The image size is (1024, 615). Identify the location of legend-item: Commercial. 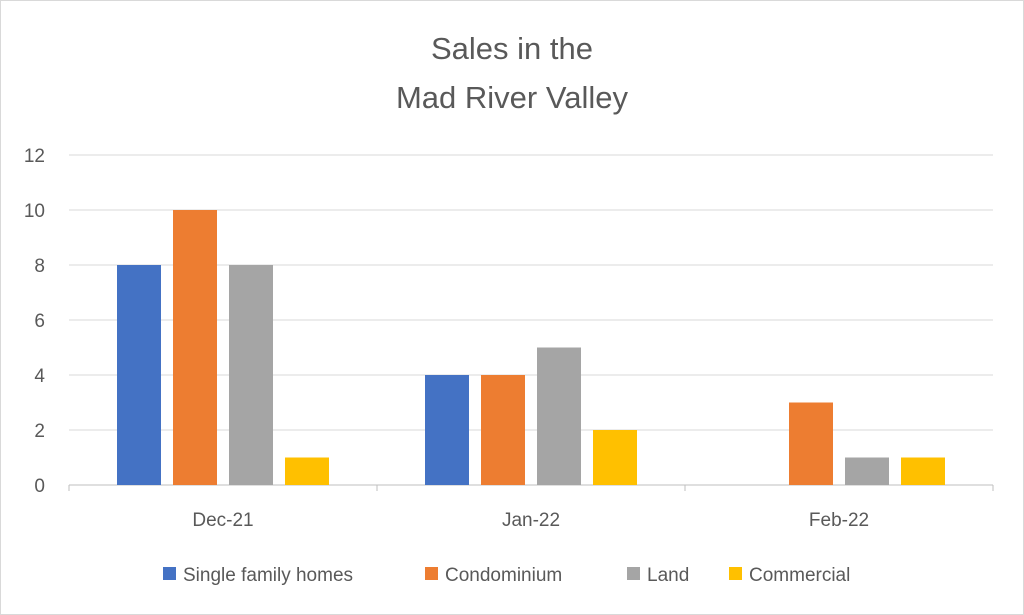
(789, 575).